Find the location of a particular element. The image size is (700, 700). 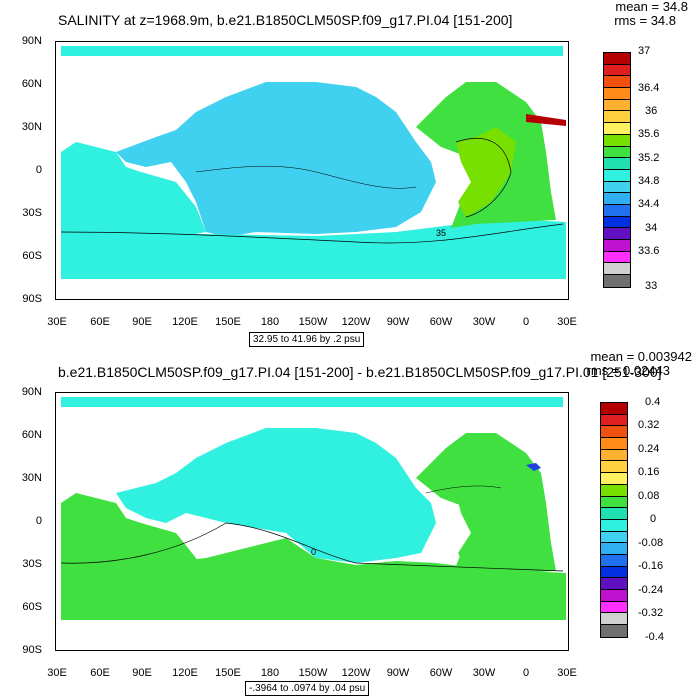

colorbar-label: -0.08 is located at coordinates (651, 543).